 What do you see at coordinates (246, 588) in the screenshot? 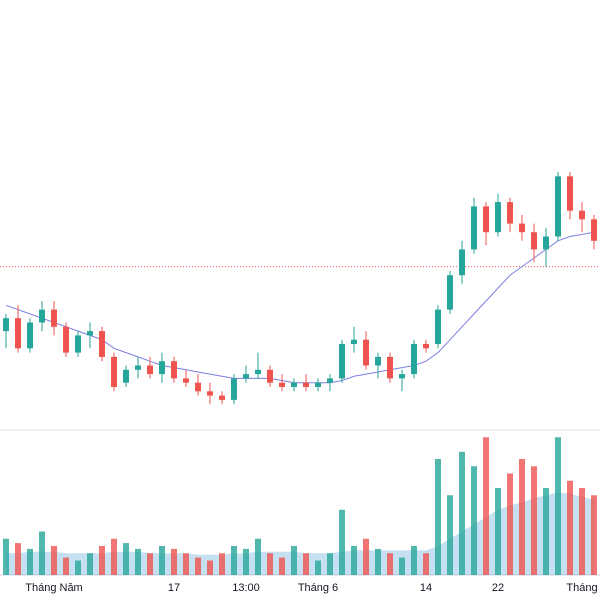
I see `x-tick-label: 13:00` at bounding box center [246, 588].